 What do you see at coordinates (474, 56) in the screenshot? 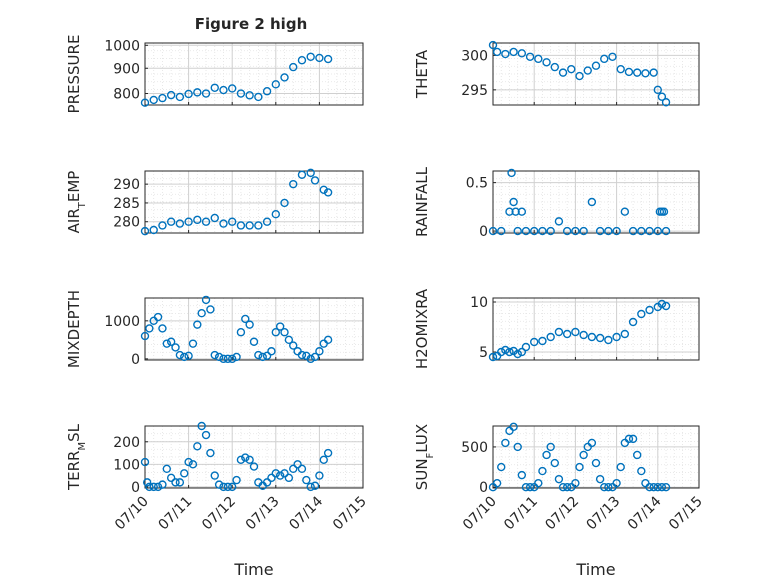
I see `y-tick-label: 300` at bounding box center [474, 56].